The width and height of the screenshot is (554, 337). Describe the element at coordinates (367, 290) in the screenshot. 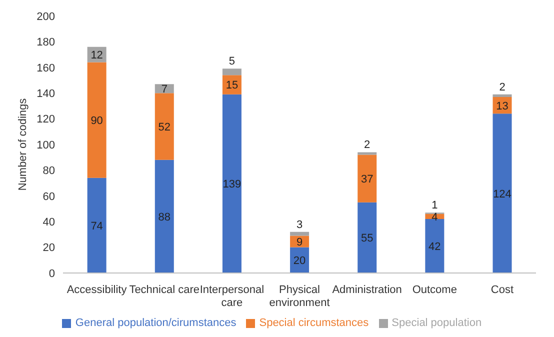

I see `x-tick-label: Administration` at that location.